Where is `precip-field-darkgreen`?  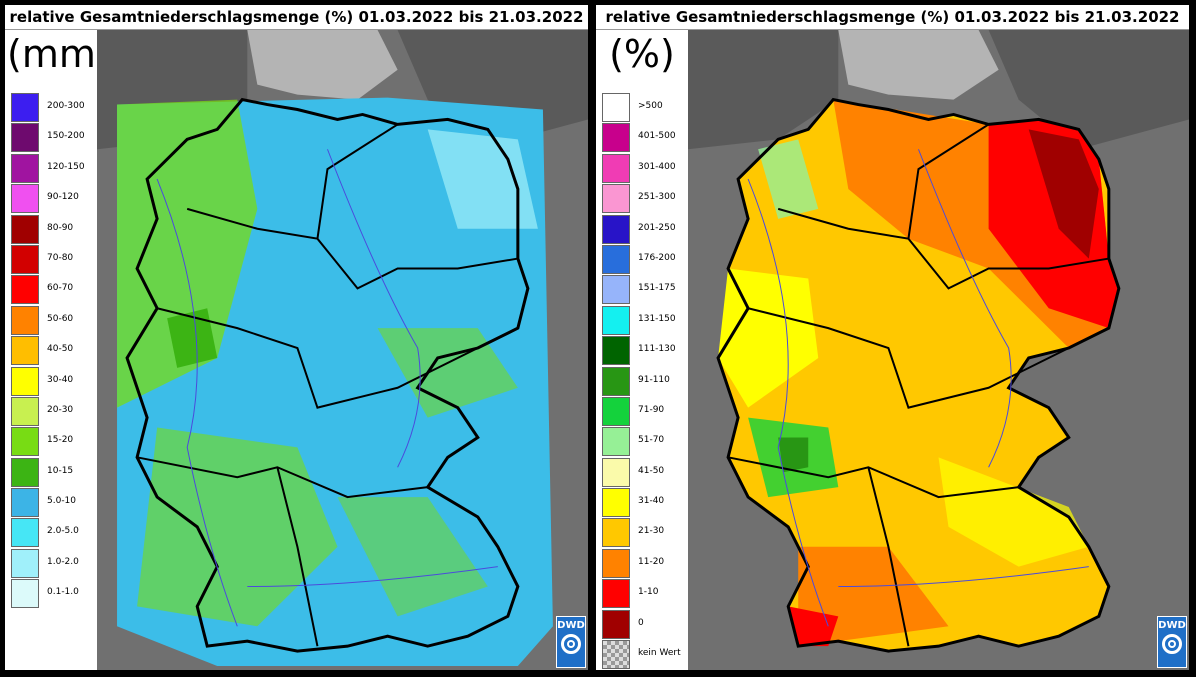
precip-field-darkgreen is located at coordinates (192, 338).